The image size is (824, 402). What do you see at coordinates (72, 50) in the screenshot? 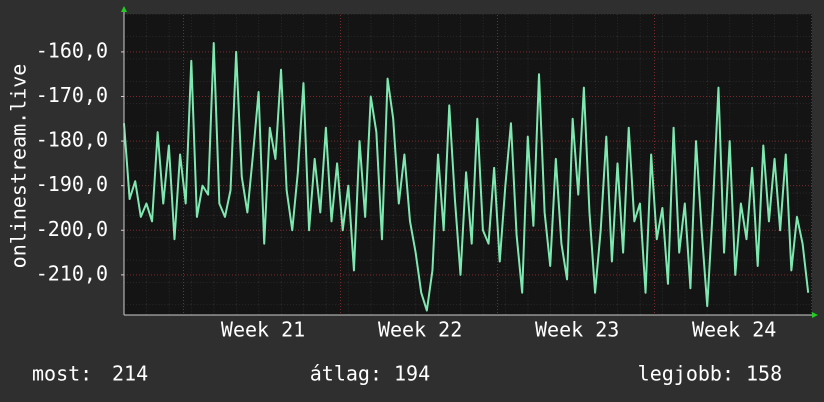
I see `y-tick-label: -160,0` at bounding box center [72, 50].